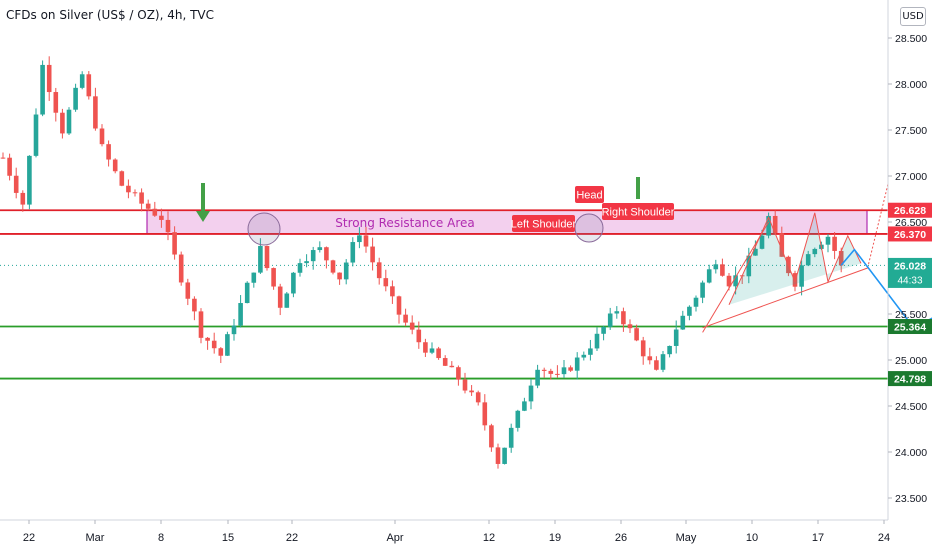 This screenshot has height=550, width=932. I want to click on y-tick-label: 26.500, so click(911, 223).